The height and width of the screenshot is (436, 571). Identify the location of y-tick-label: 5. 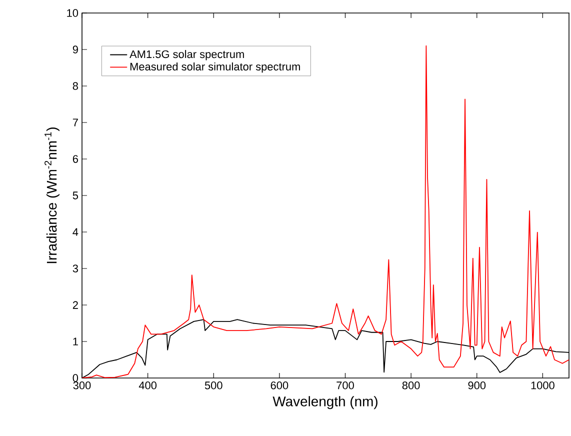
(75, 196).